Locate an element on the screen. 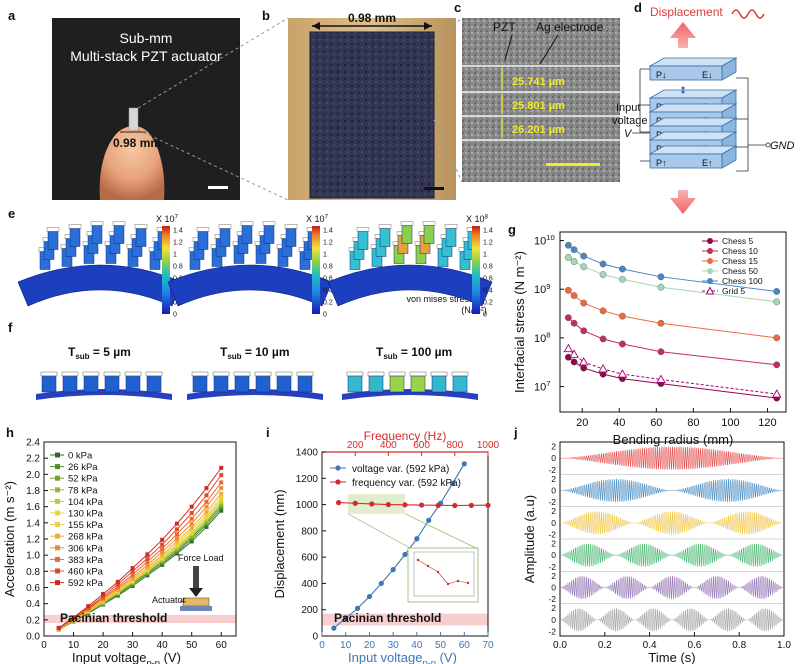 This screenshot has width=800, height=664. inset-point is located at coordinates (458, 581).